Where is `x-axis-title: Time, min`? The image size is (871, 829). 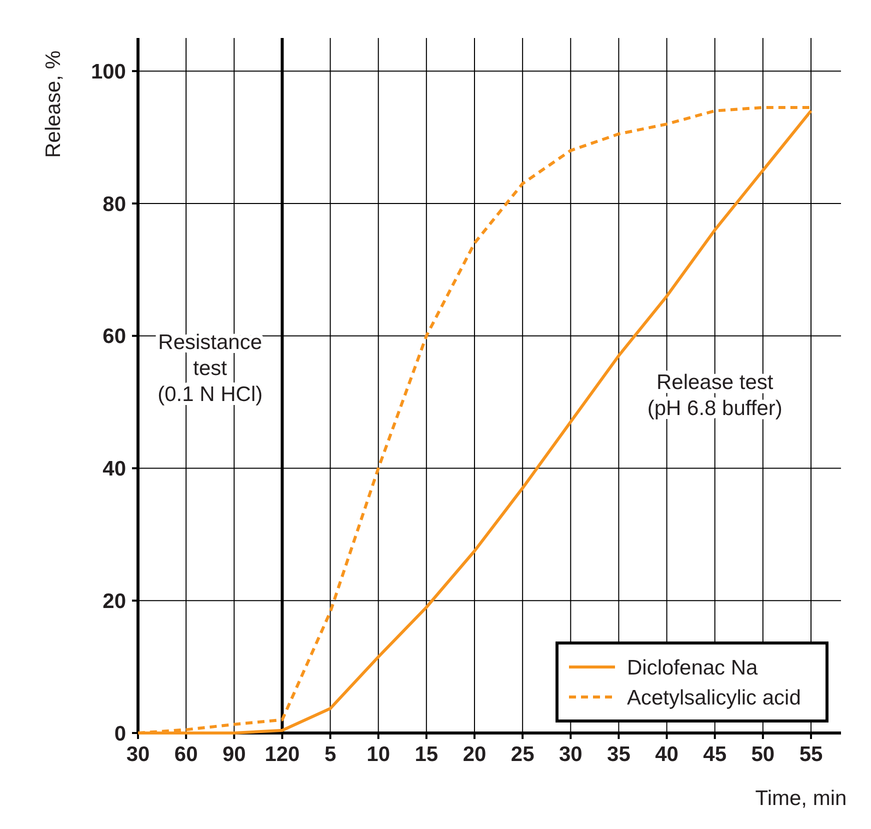 x-axis-title: Time, min is located at coordinates (801, 798).